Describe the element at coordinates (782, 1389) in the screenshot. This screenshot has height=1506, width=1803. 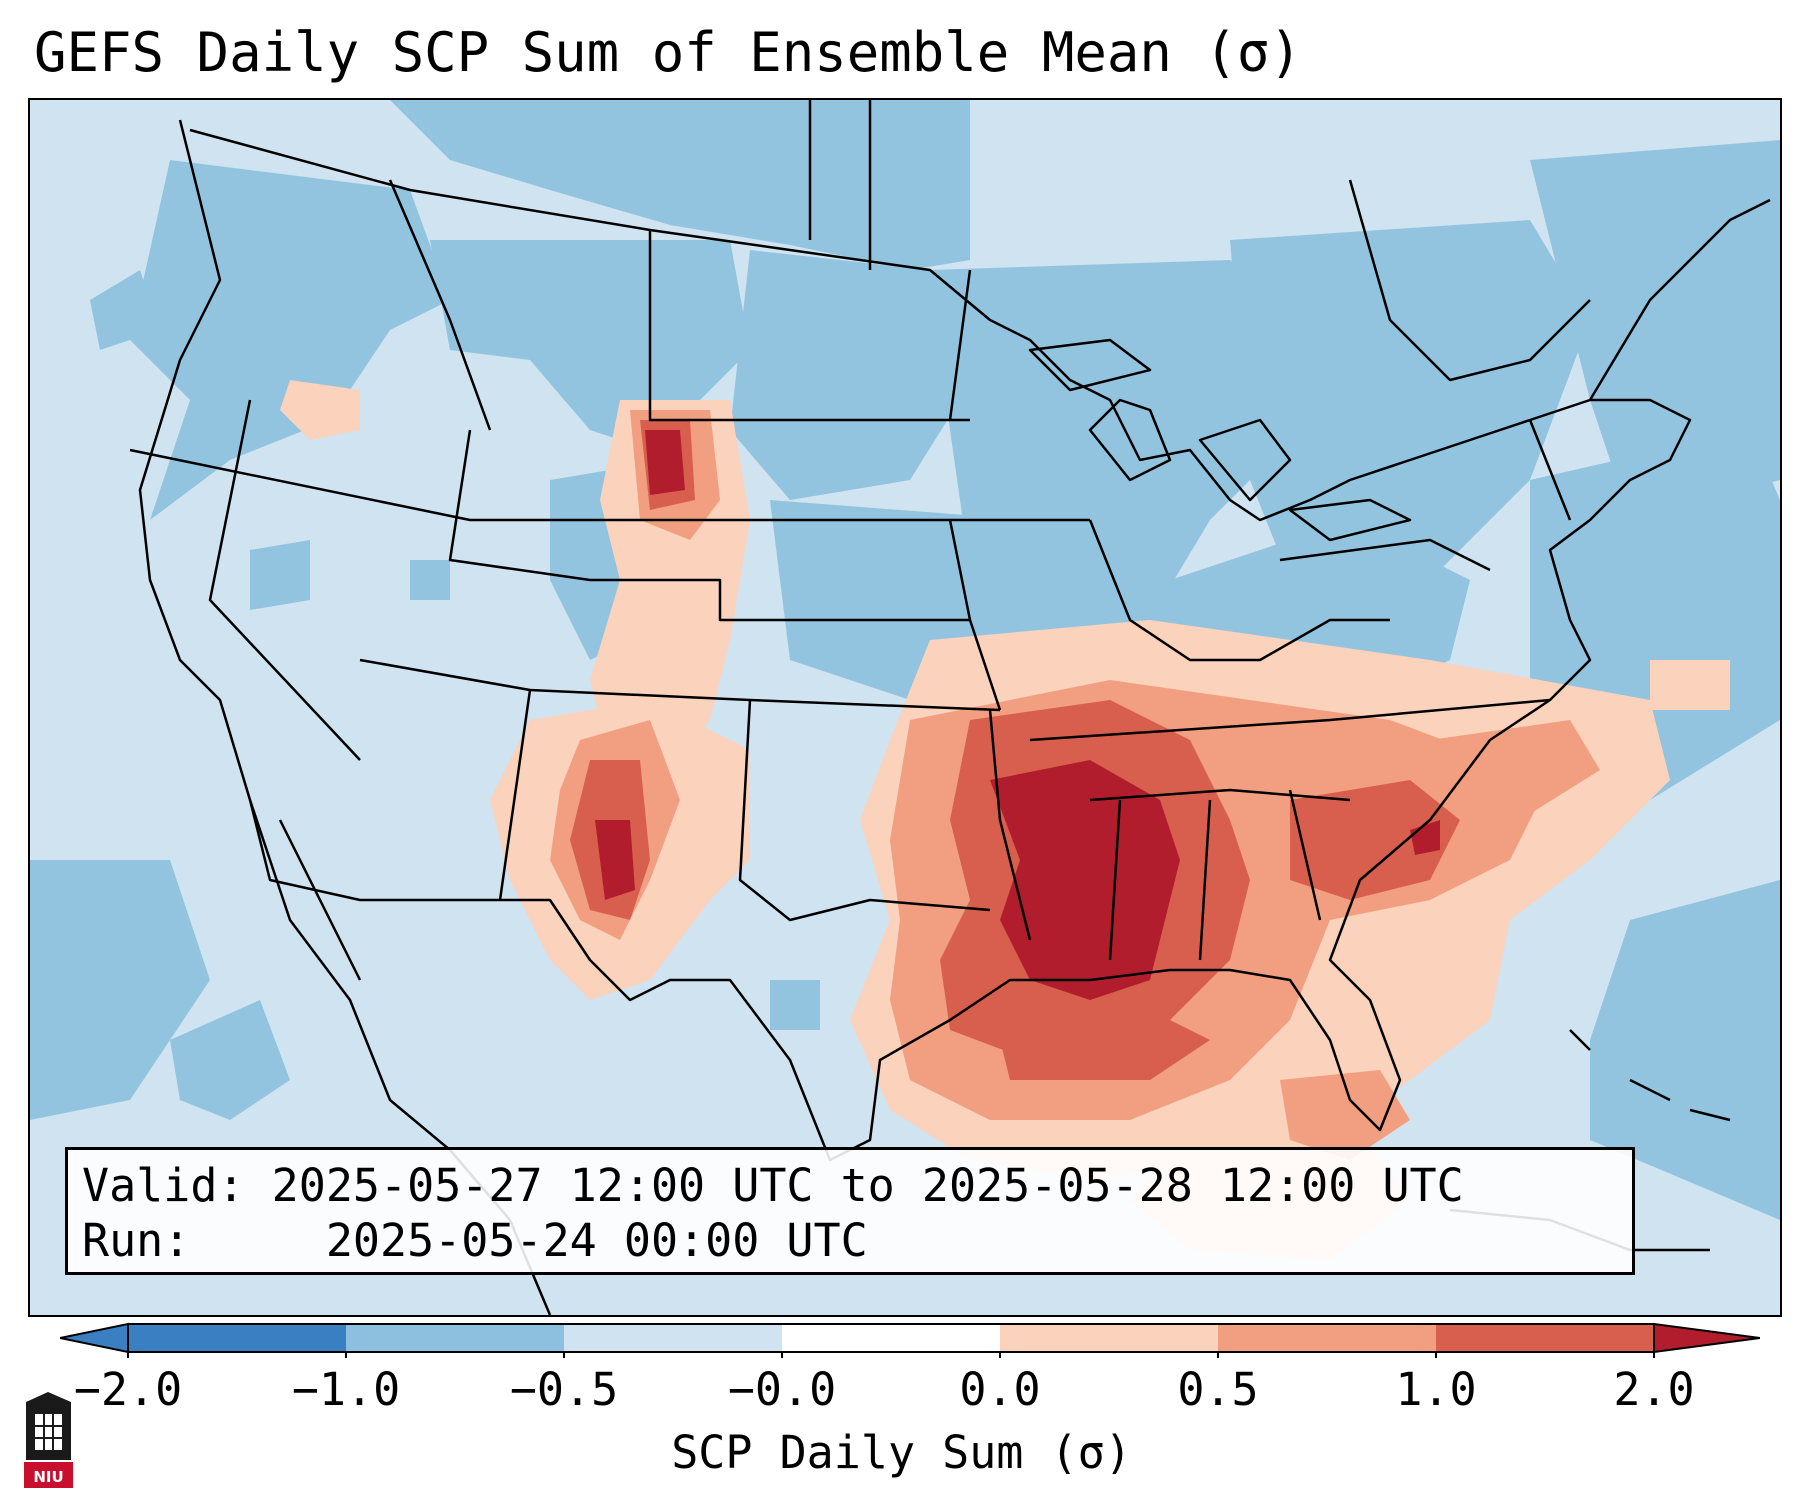
I see `colorbar-tick-label: −0.0` at that location.